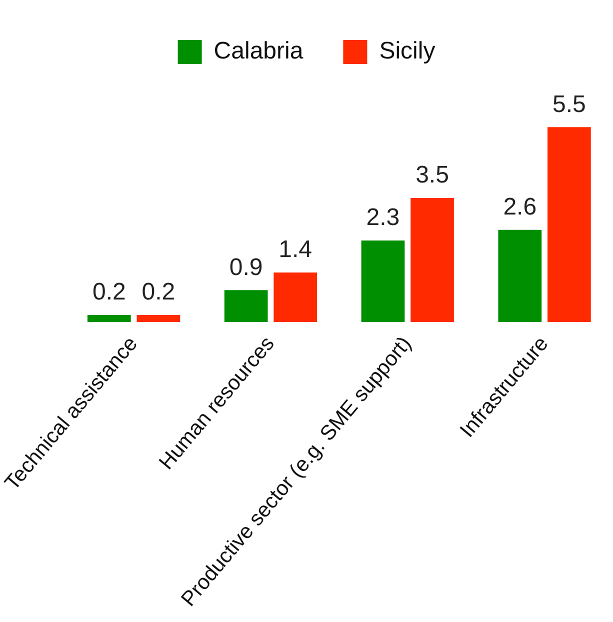 This screenshot has height=622, width=613. What do you see at coordinates (407, 51) in the screenshot?
I see `legend-label: Sicily` at bounding box center [407, 51].